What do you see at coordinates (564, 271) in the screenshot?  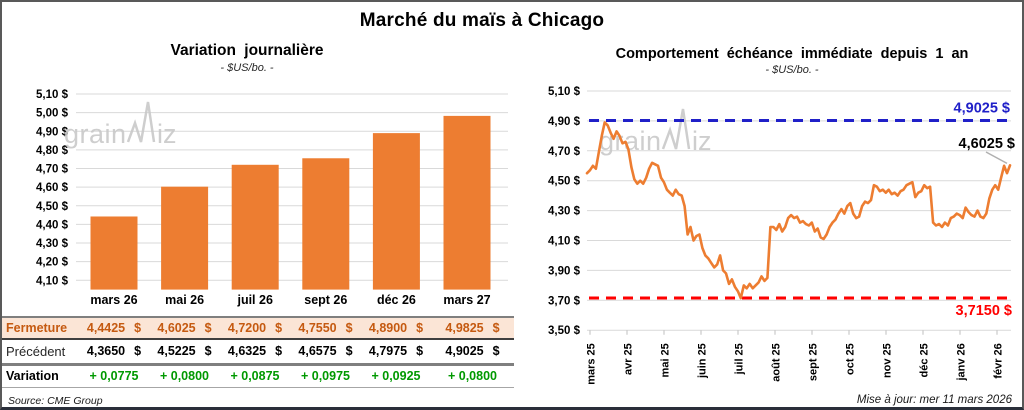 I see `y-tick-label: 3,90 $` at bounding box center [564, 271].